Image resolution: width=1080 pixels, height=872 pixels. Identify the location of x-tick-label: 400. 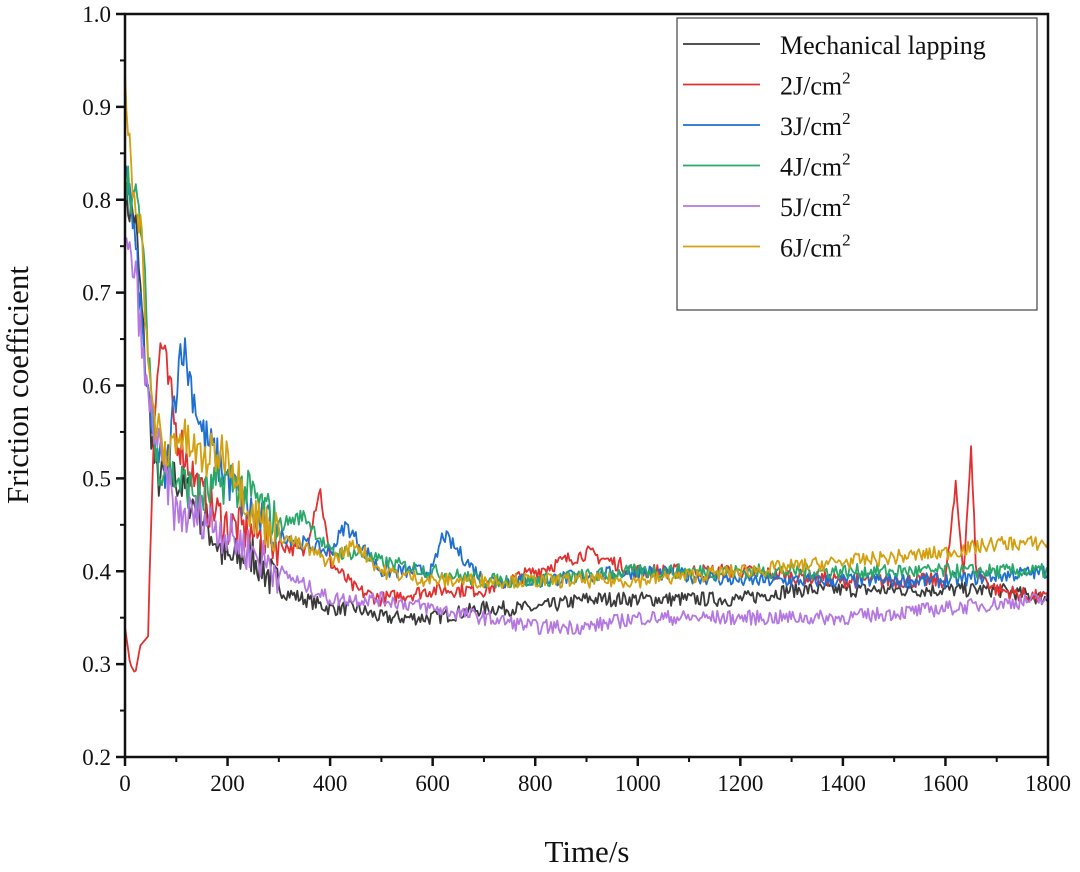
(330, 783).